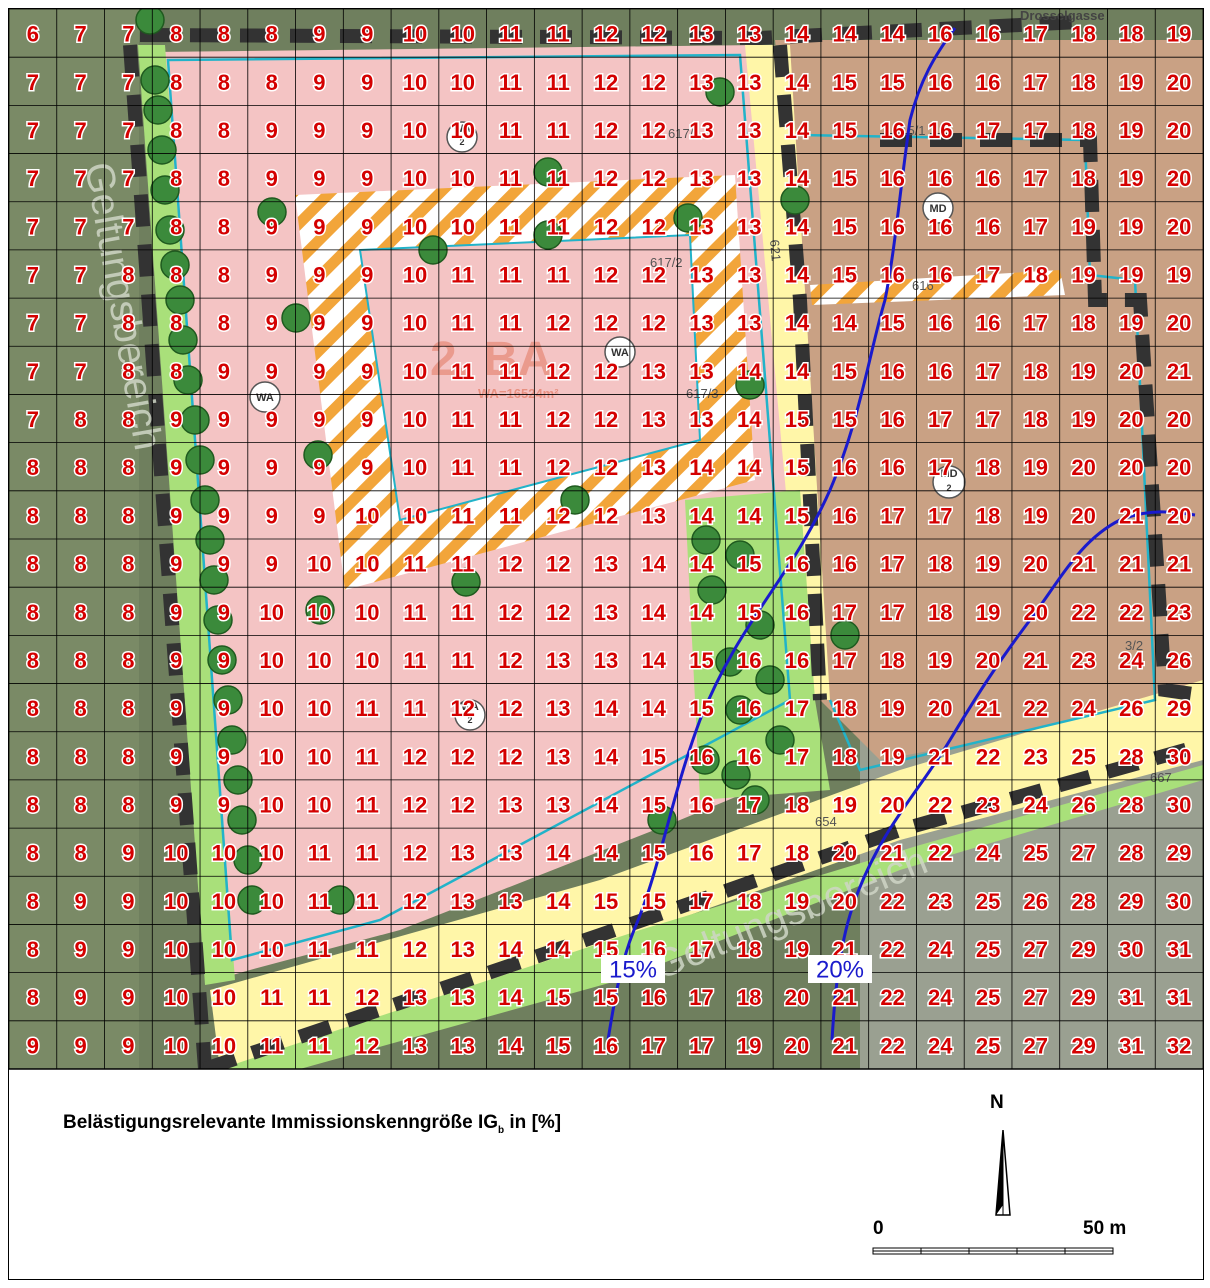 The height and width of the screenshot is (1288, 1210). What do you see at coordinates (845, 853) in the screenshot?
I see `grid-cell-value: 20` at bounding box center [845, 853].